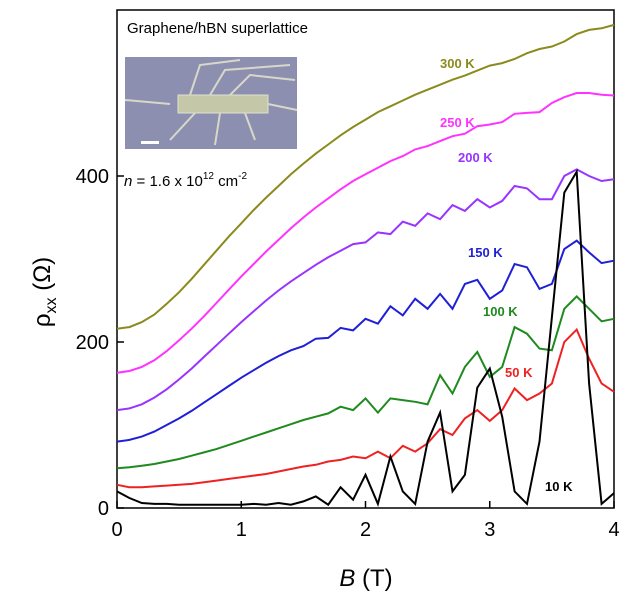 The width and height of the screenshot is (632, 600). What do you see at coordinates (485, 252) in the screenshot?
I see `series-label: 150 K` at bounding box center [485, 252].